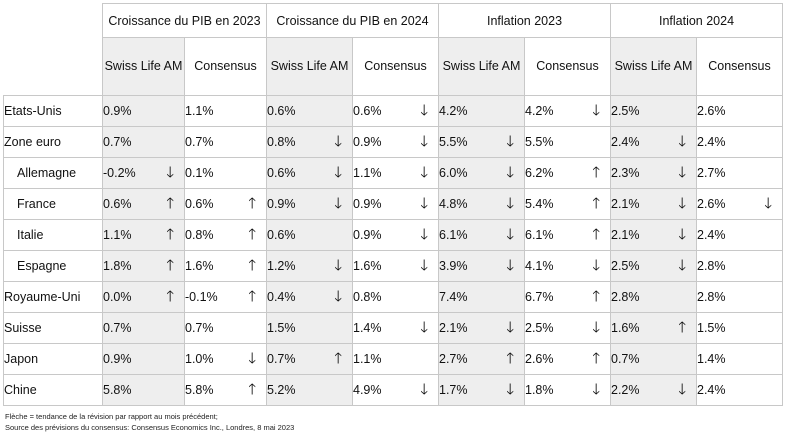  I want to click on swisslife-cell: 1.1% 🡑, so click(143, 235).